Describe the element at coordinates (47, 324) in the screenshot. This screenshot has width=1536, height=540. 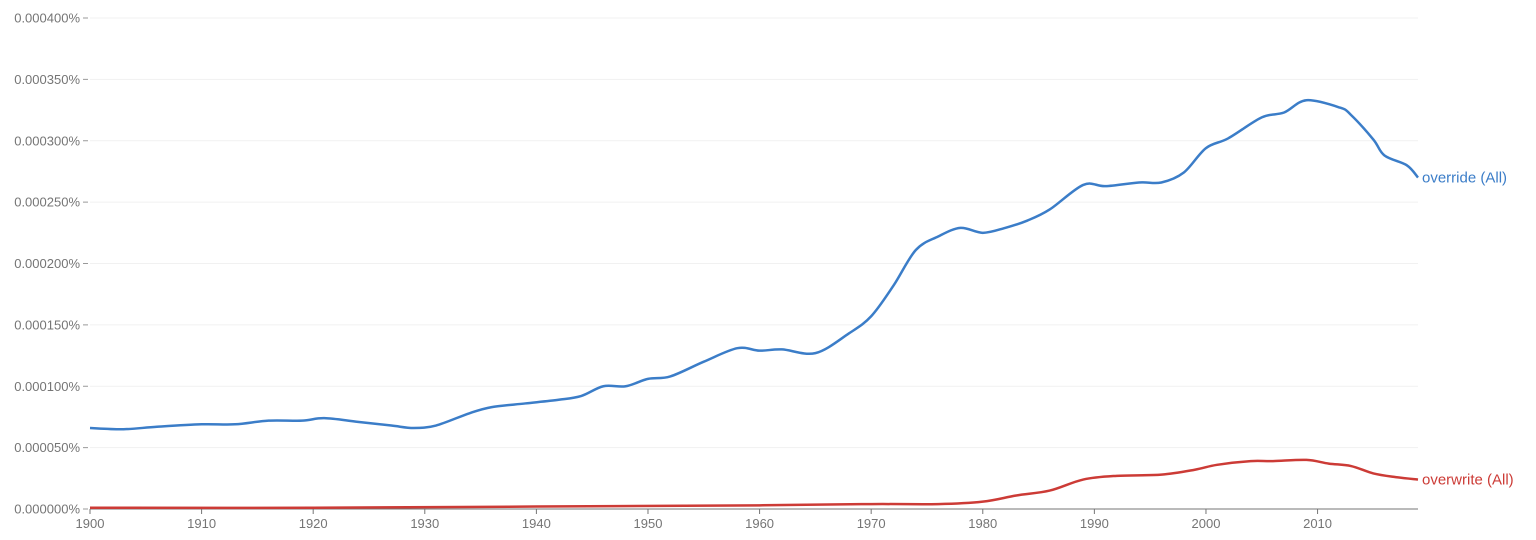
I see `y-tick-label: 0.000150%` at that location.